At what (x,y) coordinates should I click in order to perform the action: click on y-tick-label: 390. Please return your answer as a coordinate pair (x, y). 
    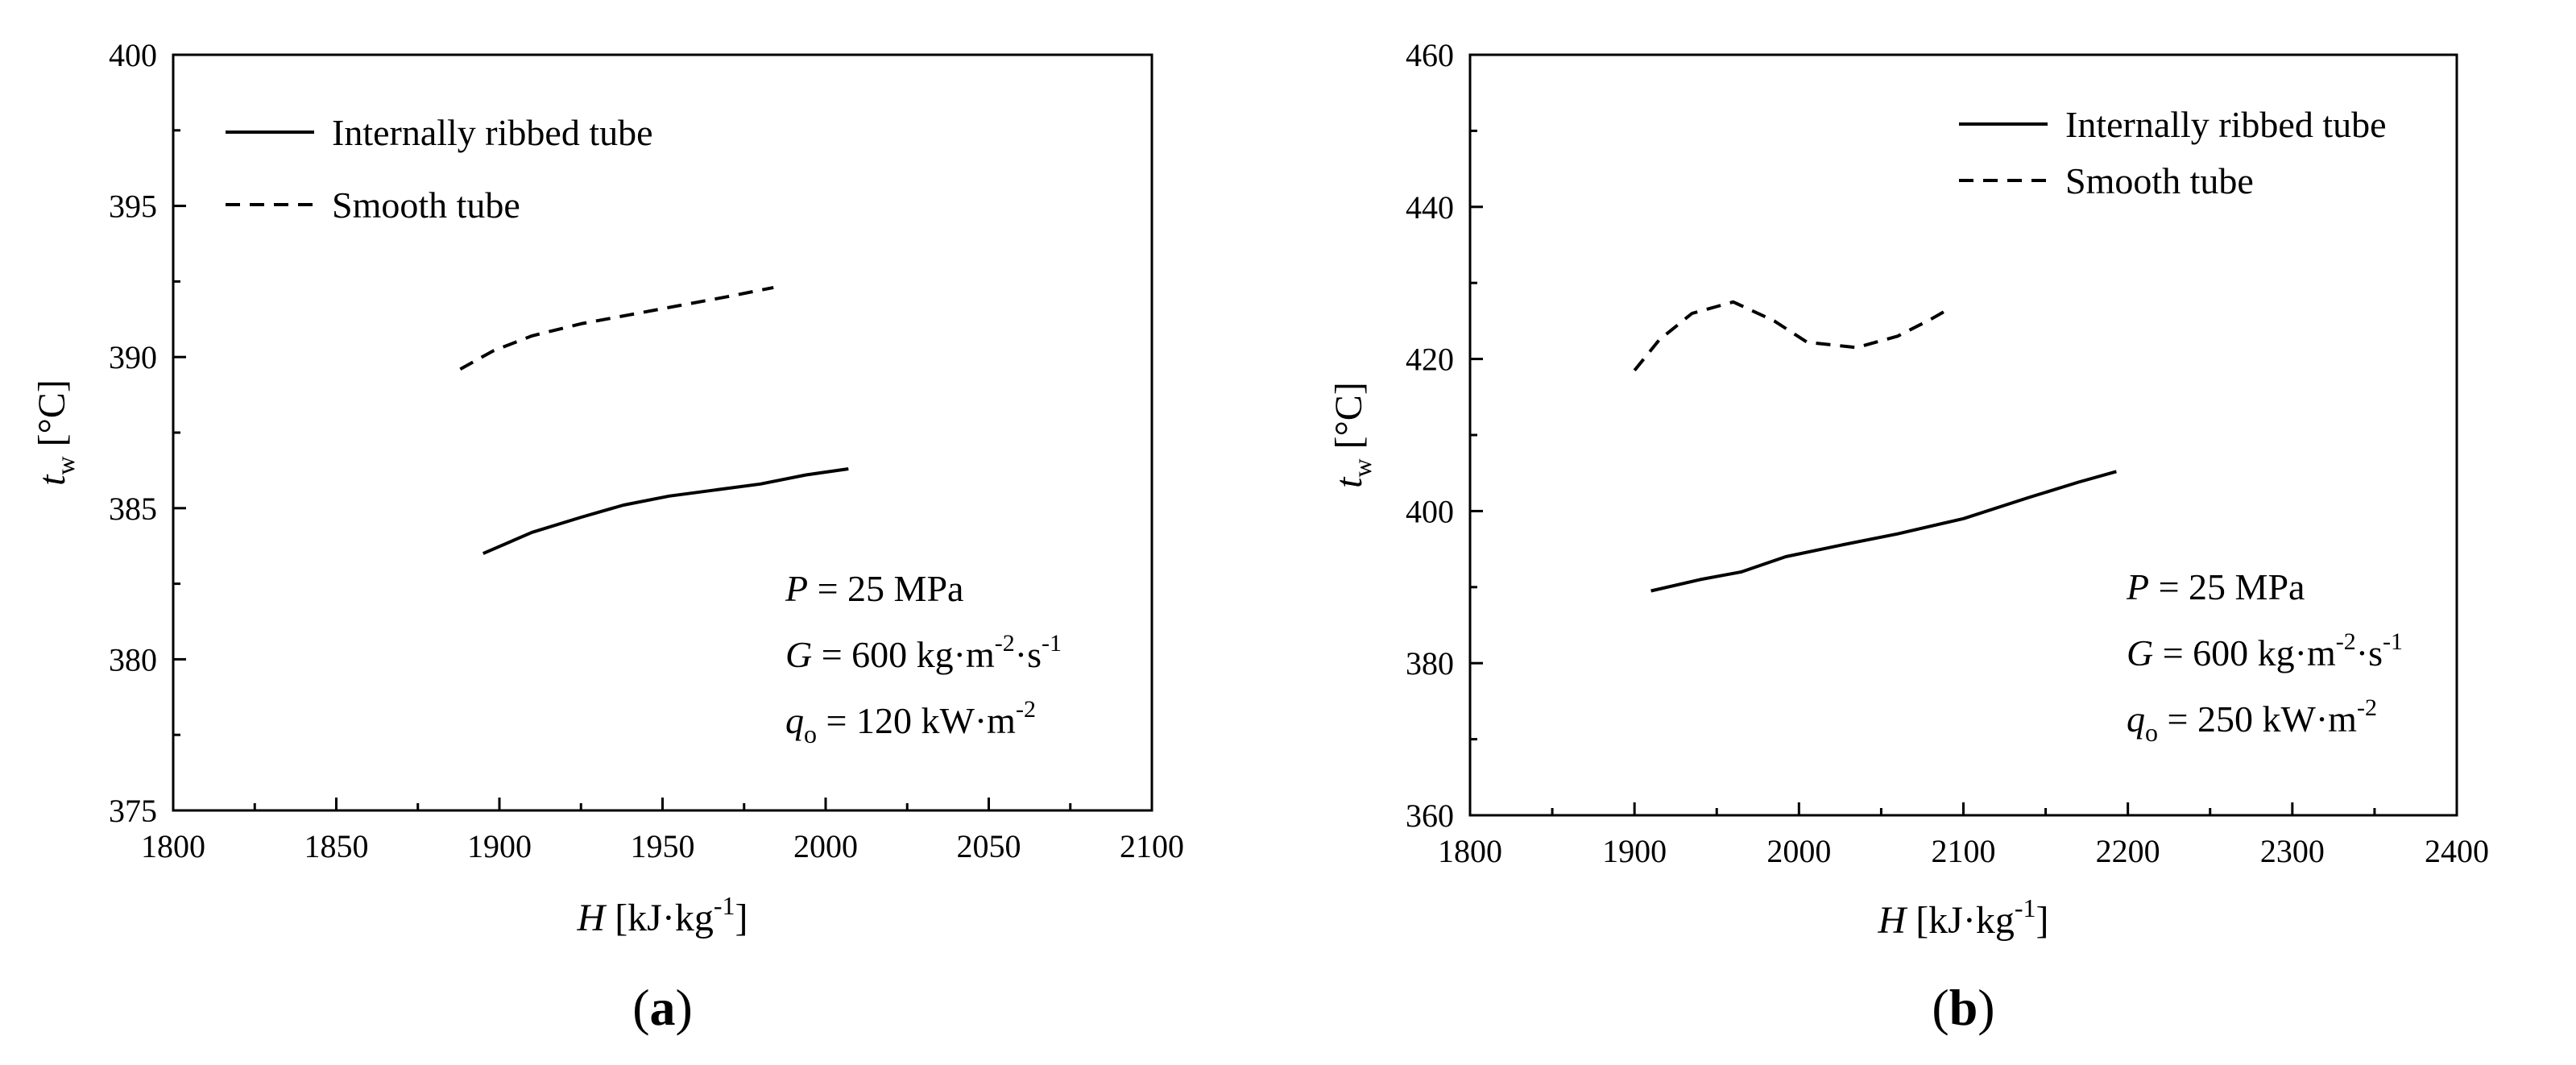
    Looking at the image, I should click on (133, 357).